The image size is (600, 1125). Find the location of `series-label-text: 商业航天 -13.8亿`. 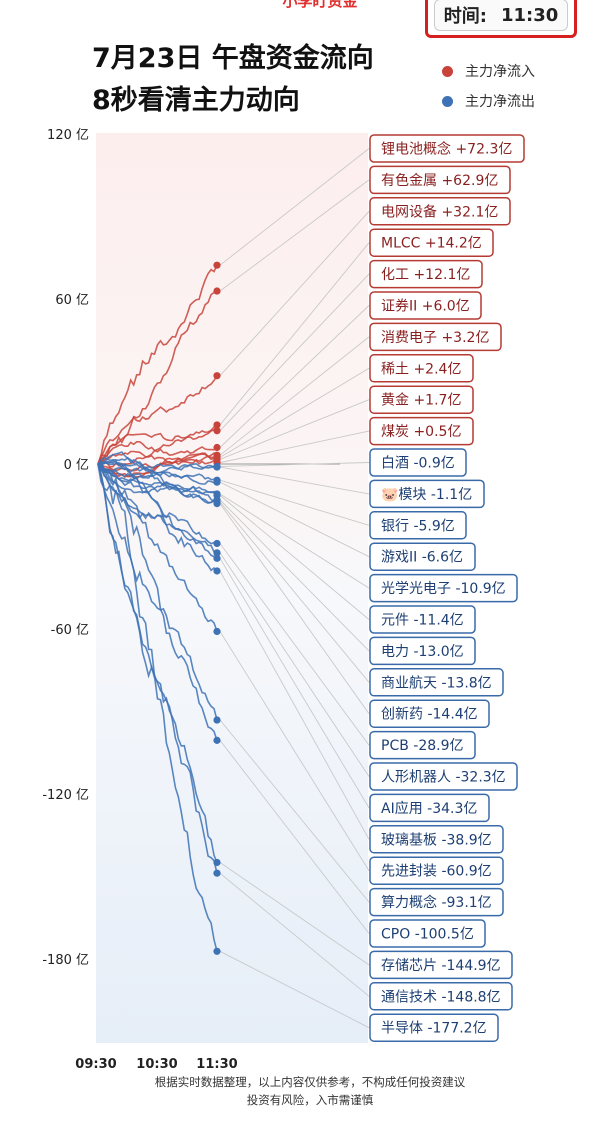

series-label-text: 商业航天 -13.8亿 is located at coordinates (436, 683).